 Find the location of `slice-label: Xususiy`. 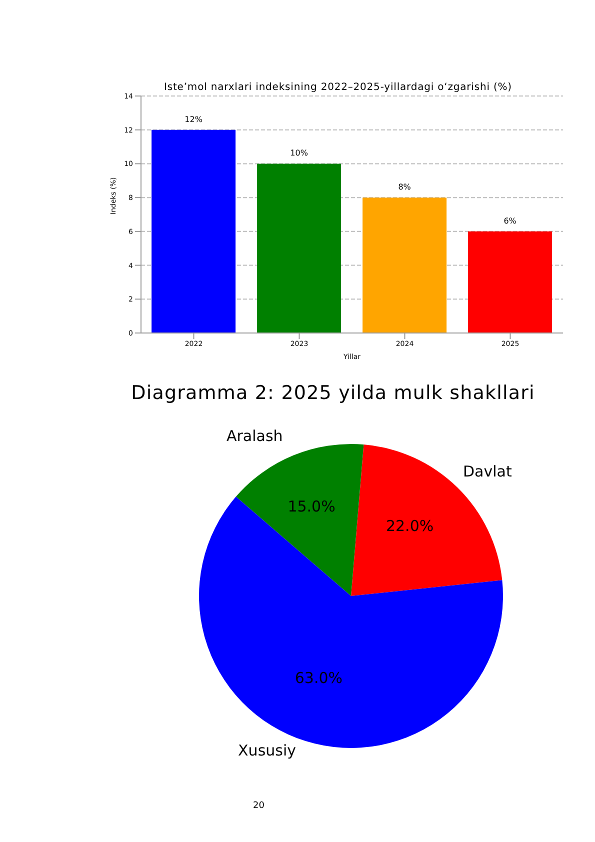

slice-label: Xususiy is located at coordinates (267, 751).